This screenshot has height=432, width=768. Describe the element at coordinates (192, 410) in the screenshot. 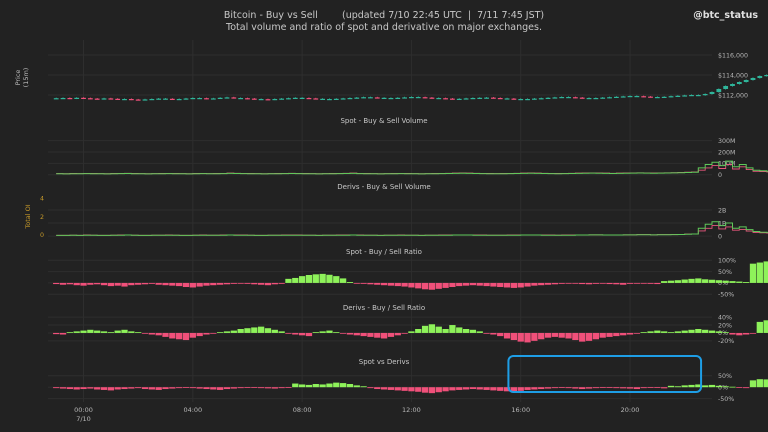

I see `x-tick-label: 04:00` at that location.